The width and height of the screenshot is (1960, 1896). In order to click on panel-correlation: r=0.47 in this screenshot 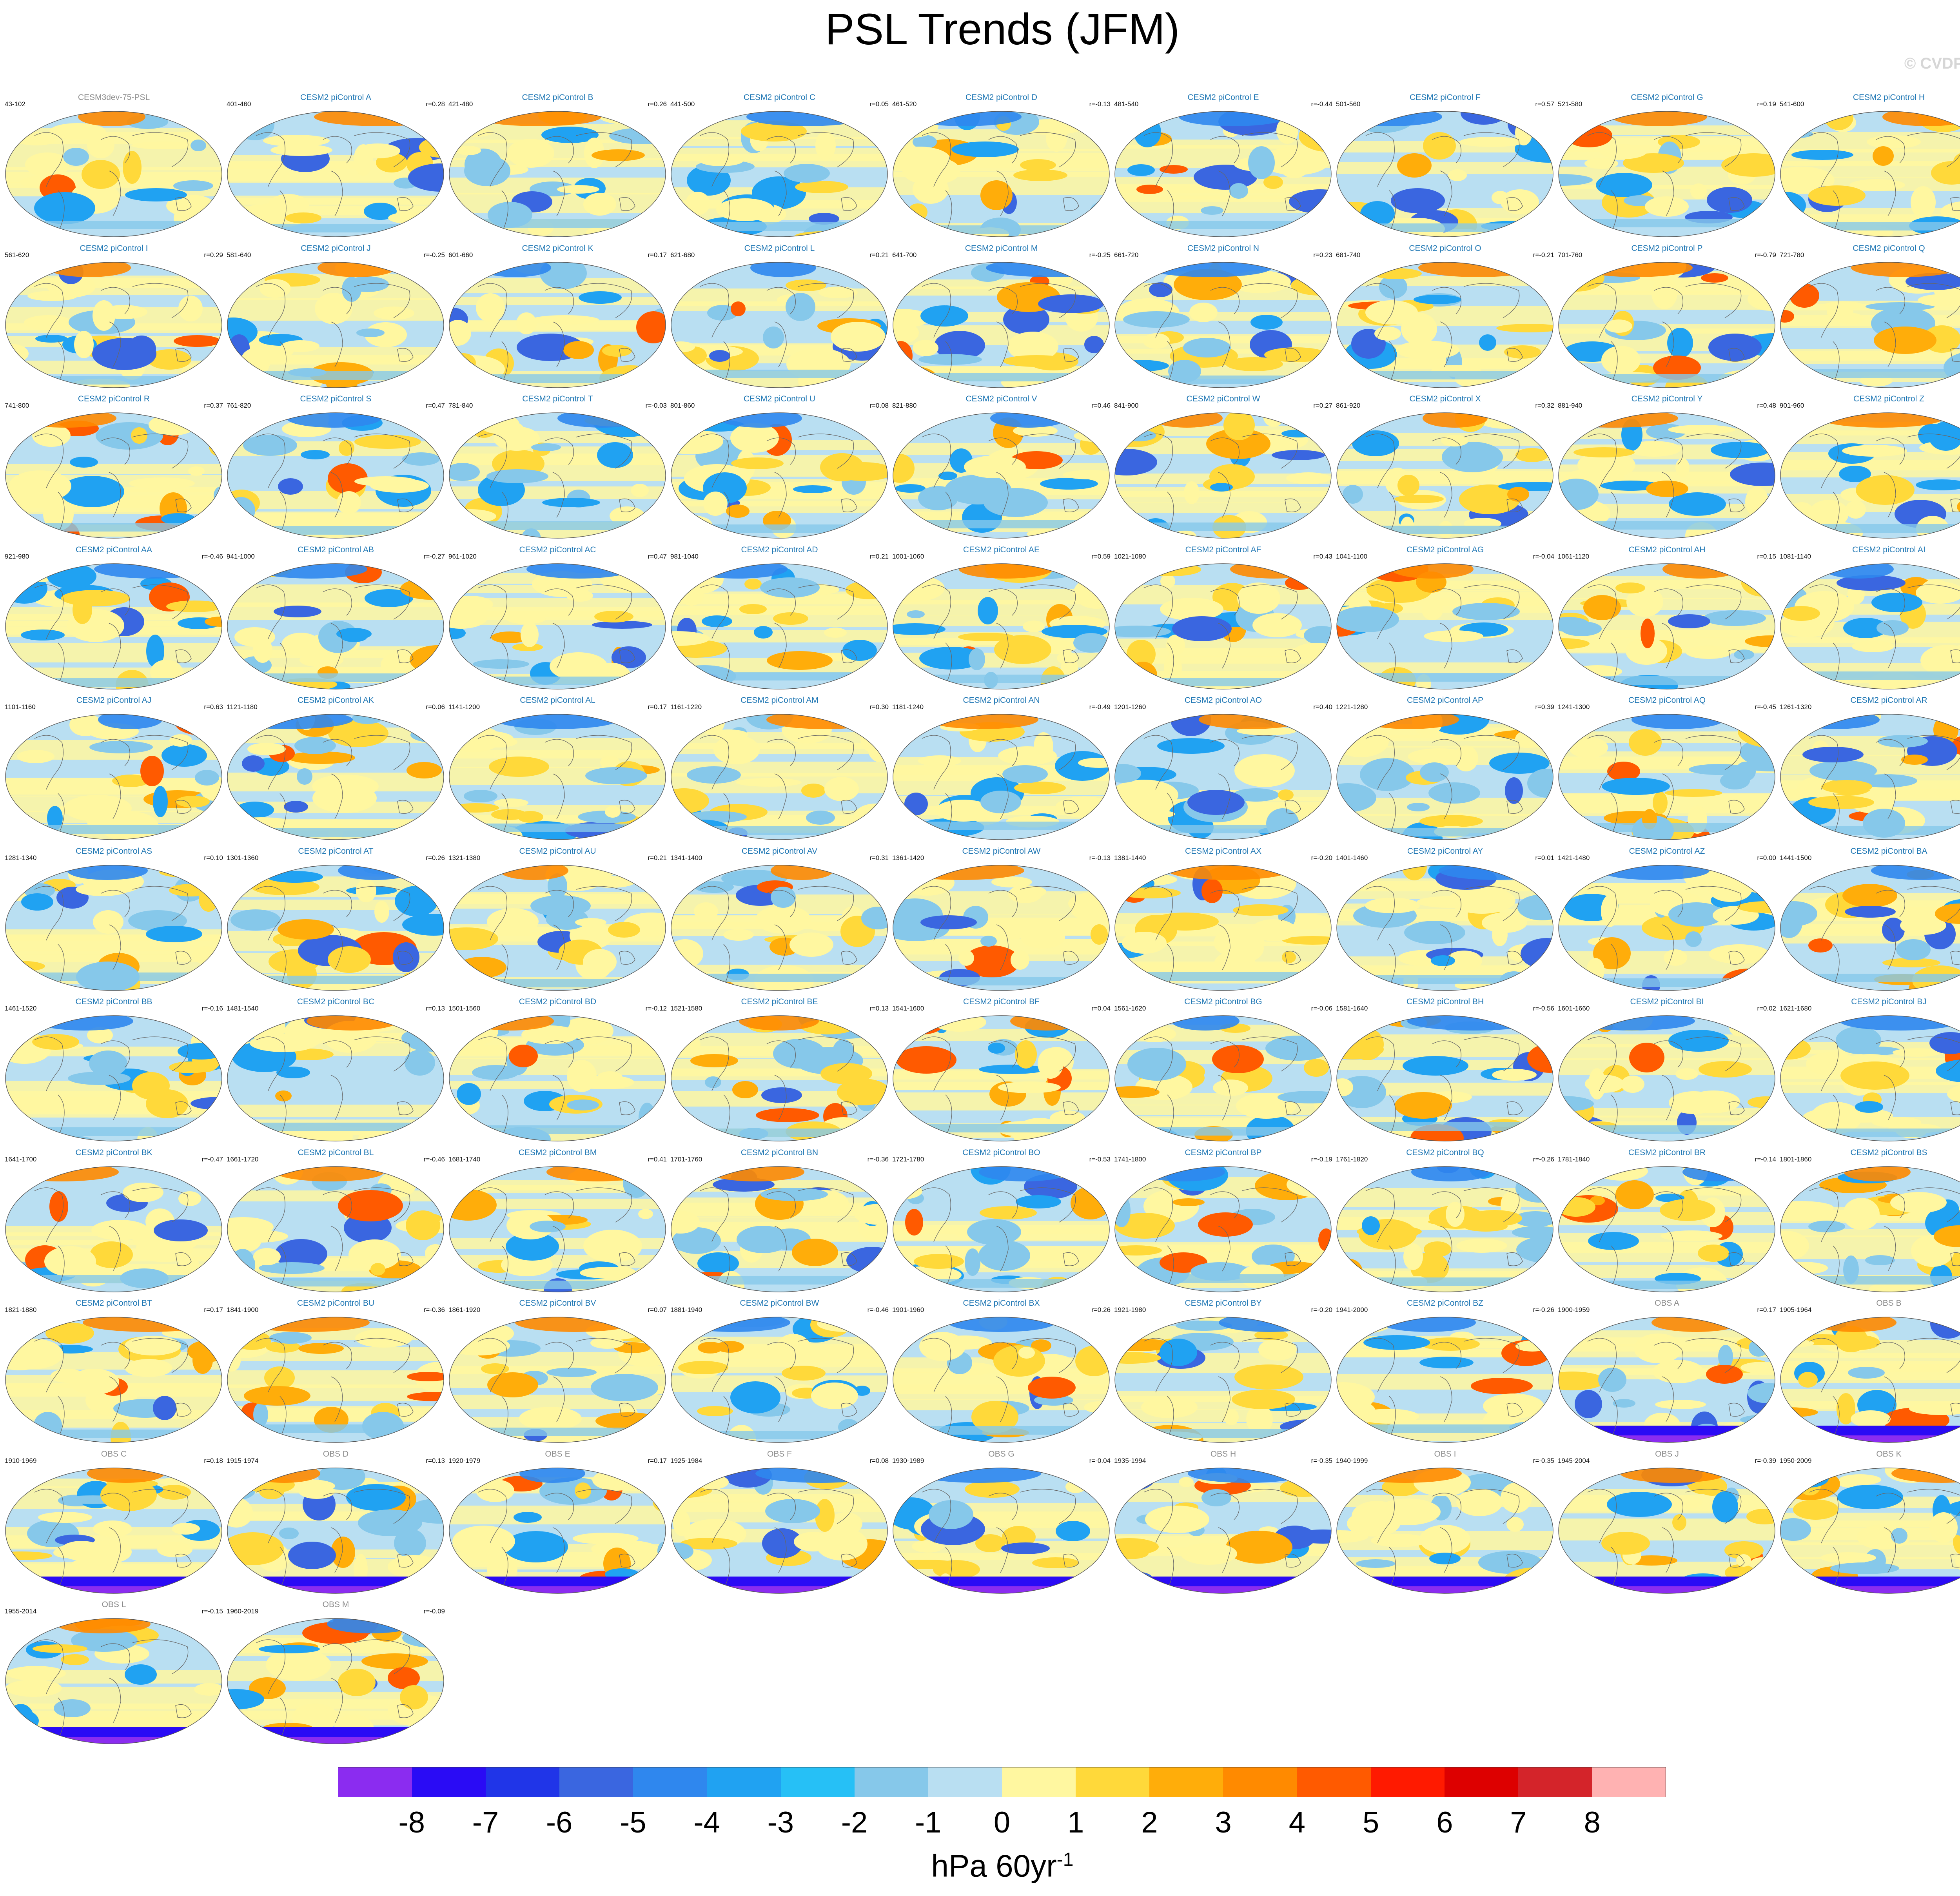, I will do `click(657, 556)`.